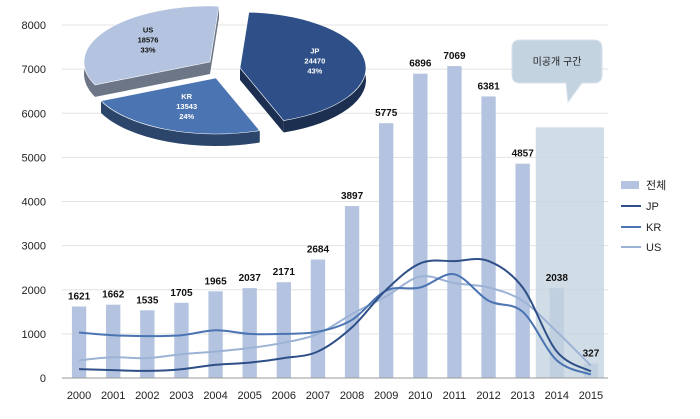 Image resolution: width=700 pixels, height=419 pixels. Describe the element at coordinates (262, 100) in the screenshot. I see `pie-slice-wall-jp` at that location.